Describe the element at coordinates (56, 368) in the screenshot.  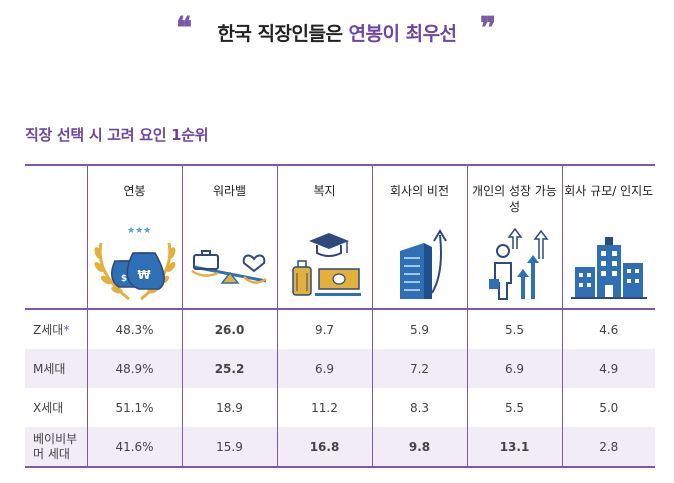
I see `row-label: M세대` at that location.